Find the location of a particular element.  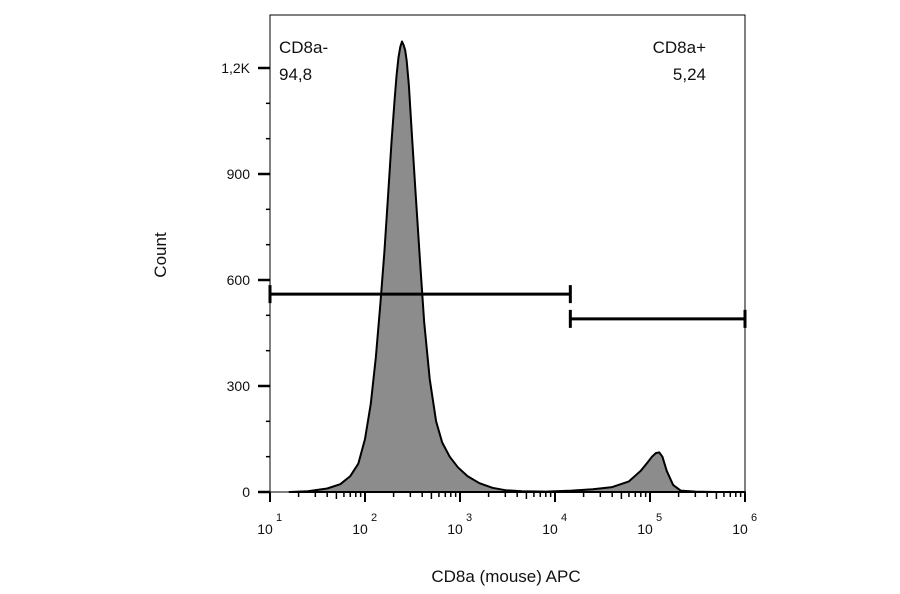

x-tick-exponent-1: 2 is located at coordinates (374, 518).